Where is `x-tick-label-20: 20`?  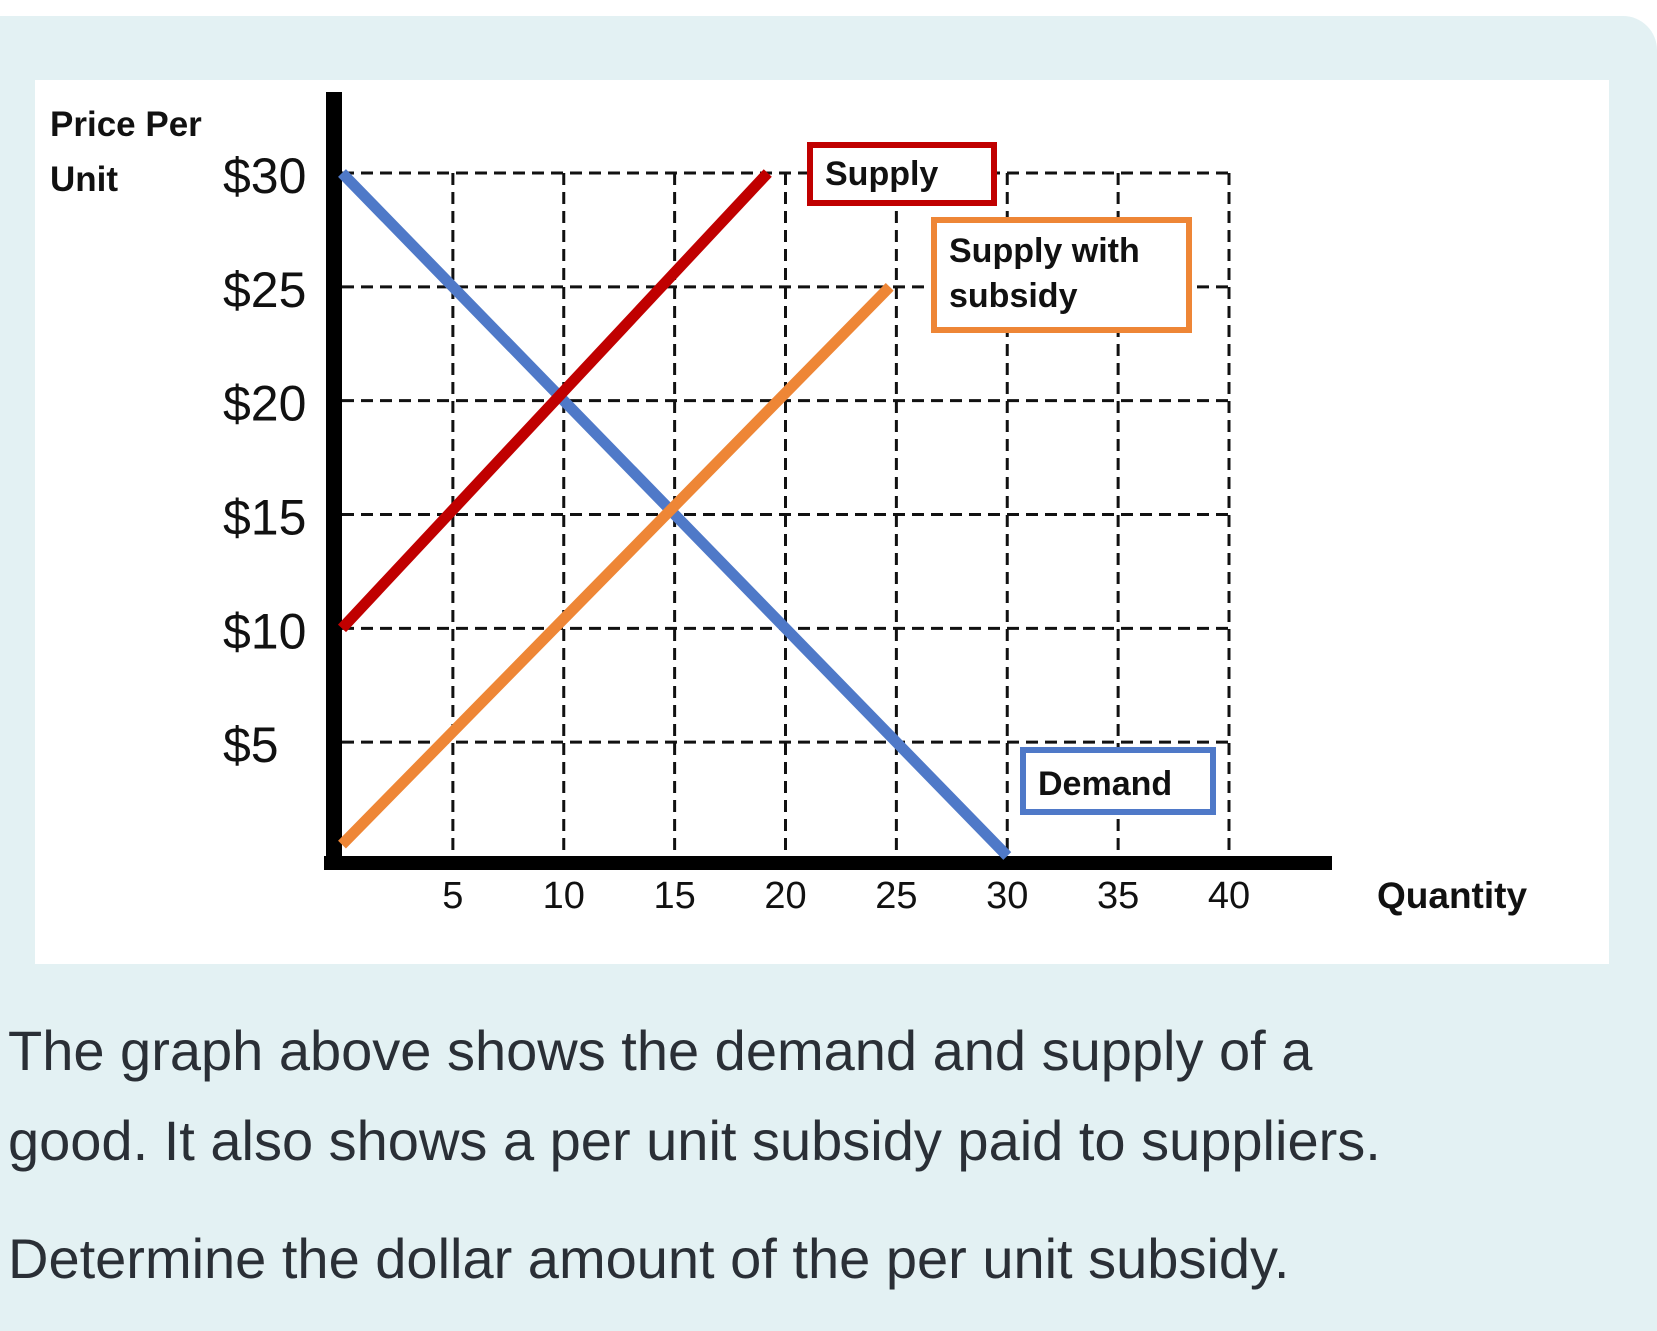 x-tick-label-20: 20 is located at coordinates (785, 896).